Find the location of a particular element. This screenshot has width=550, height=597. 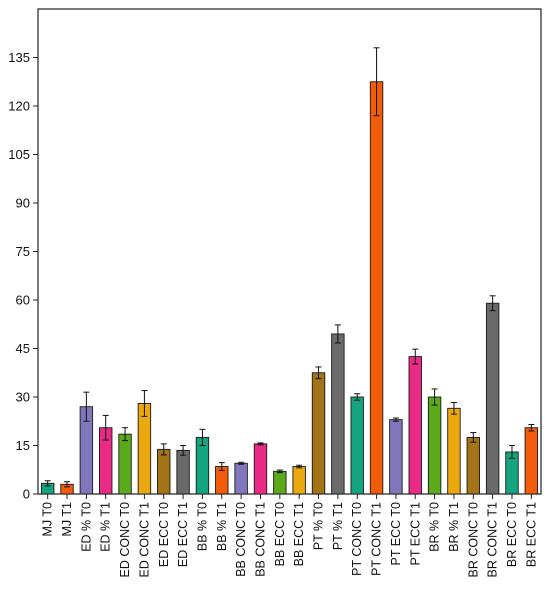

x-tick-label: PT ECC T0 is located at coordinates (396, 533).